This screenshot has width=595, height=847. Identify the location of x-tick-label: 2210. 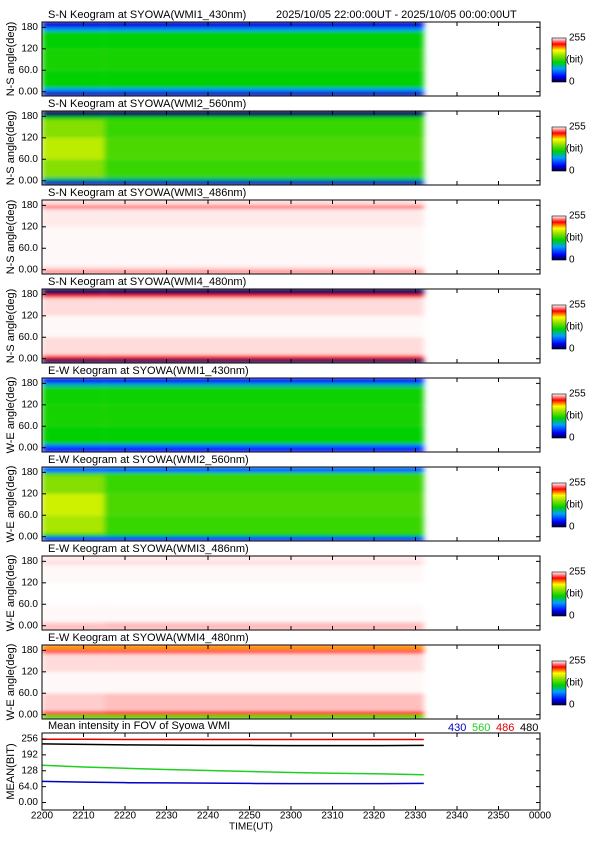
(83, 816).